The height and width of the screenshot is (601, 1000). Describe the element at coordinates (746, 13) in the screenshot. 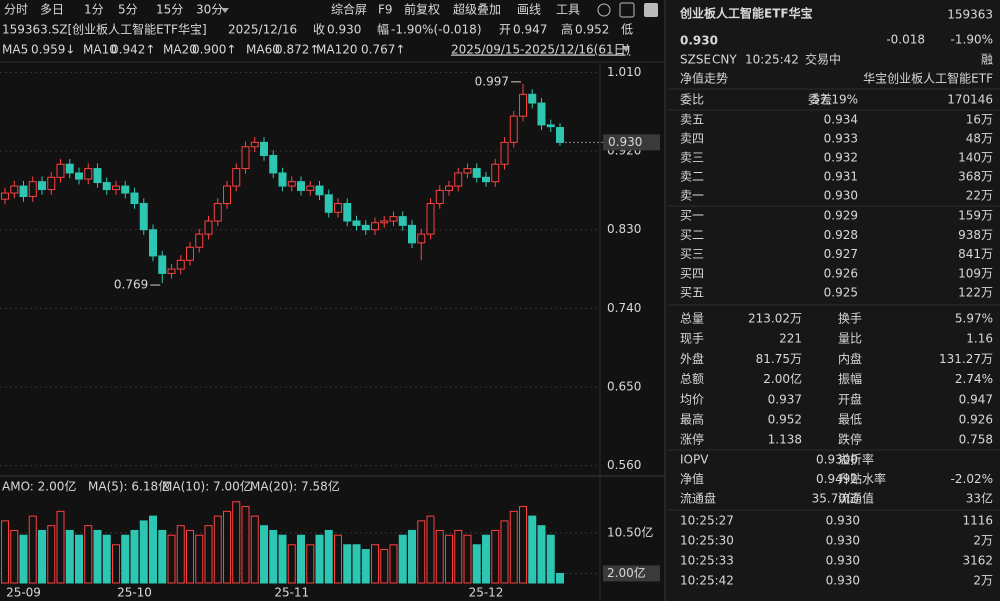

I see `stock-name: 创业板人工智能ETF华宝` at that location.